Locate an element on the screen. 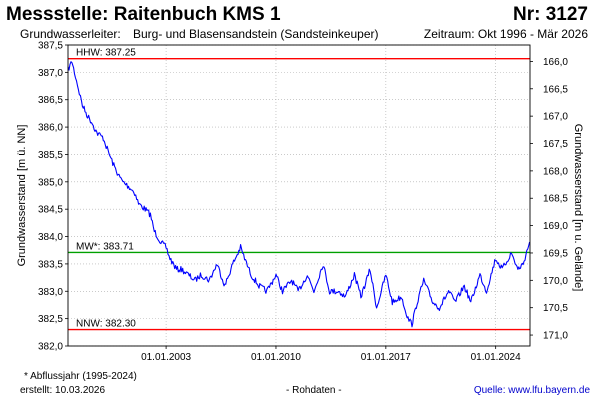 This screenshot has width=600, height=400. reference-line-label: HHW: 387.25 is located at coordinates (106, 53).